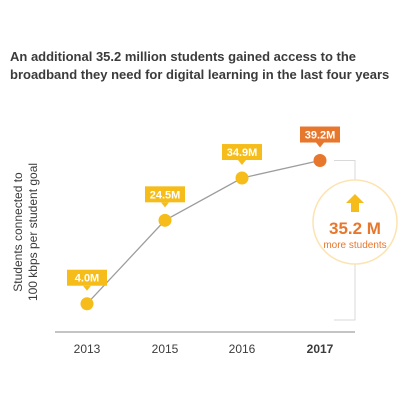 The height and width of the screenshot is (400, 400). Describe the element at coordinates (18, 232) in the screenshot. I see `y-axis-label-line-1: Students connected to` at that location.